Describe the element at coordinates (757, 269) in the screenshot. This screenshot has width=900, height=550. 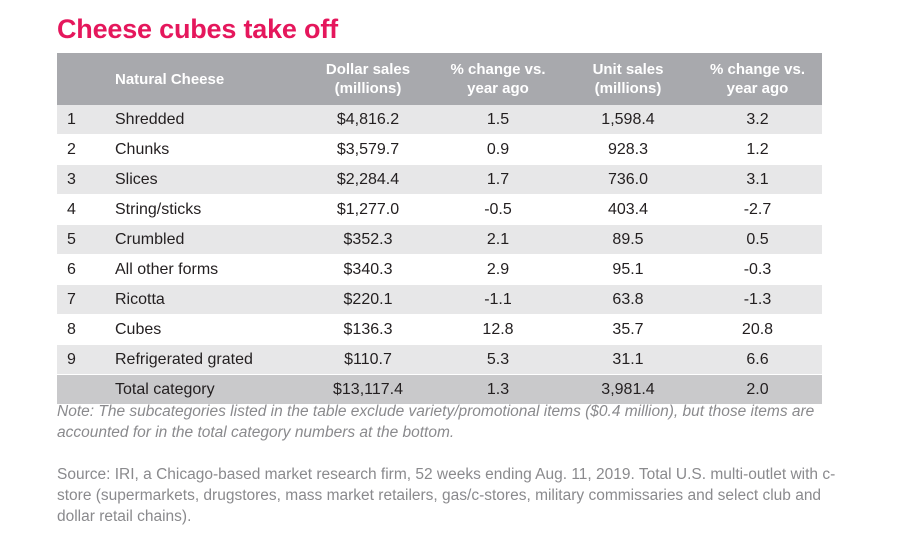
I see `cell-unit-change: -0.3` at that location.